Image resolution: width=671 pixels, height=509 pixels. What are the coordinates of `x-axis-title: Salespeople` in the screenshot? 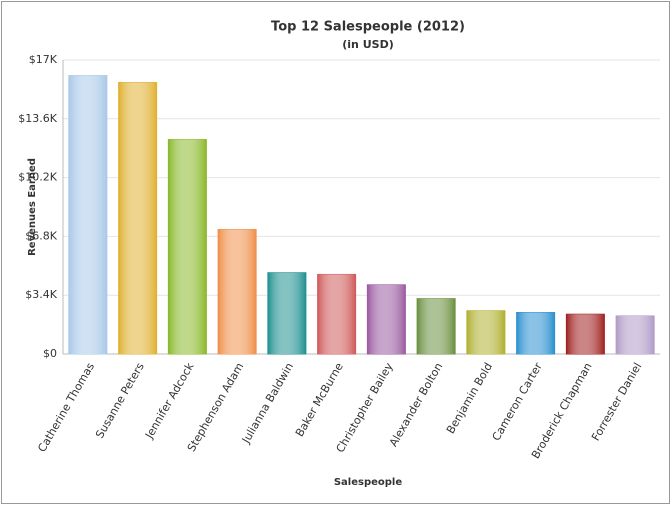 It's located at (368, 482).